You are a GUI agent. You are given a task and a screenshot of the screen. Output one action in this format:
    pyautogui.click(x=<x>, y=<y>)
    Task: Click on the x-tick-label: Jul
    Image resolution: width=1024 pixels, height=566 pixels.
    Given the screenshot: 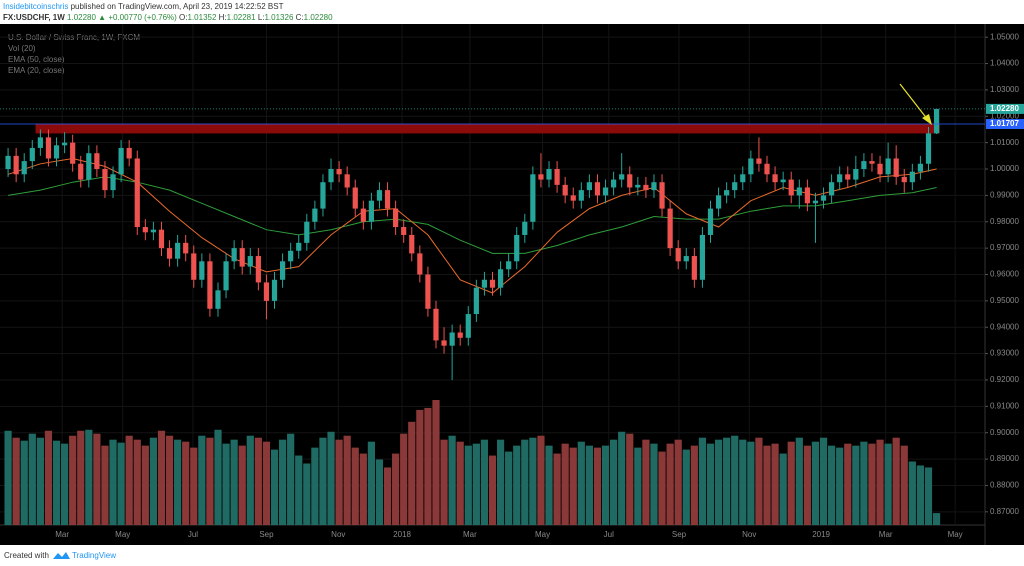 What is the action you would take?
    pyautogui.click(x=193, y=534)
    